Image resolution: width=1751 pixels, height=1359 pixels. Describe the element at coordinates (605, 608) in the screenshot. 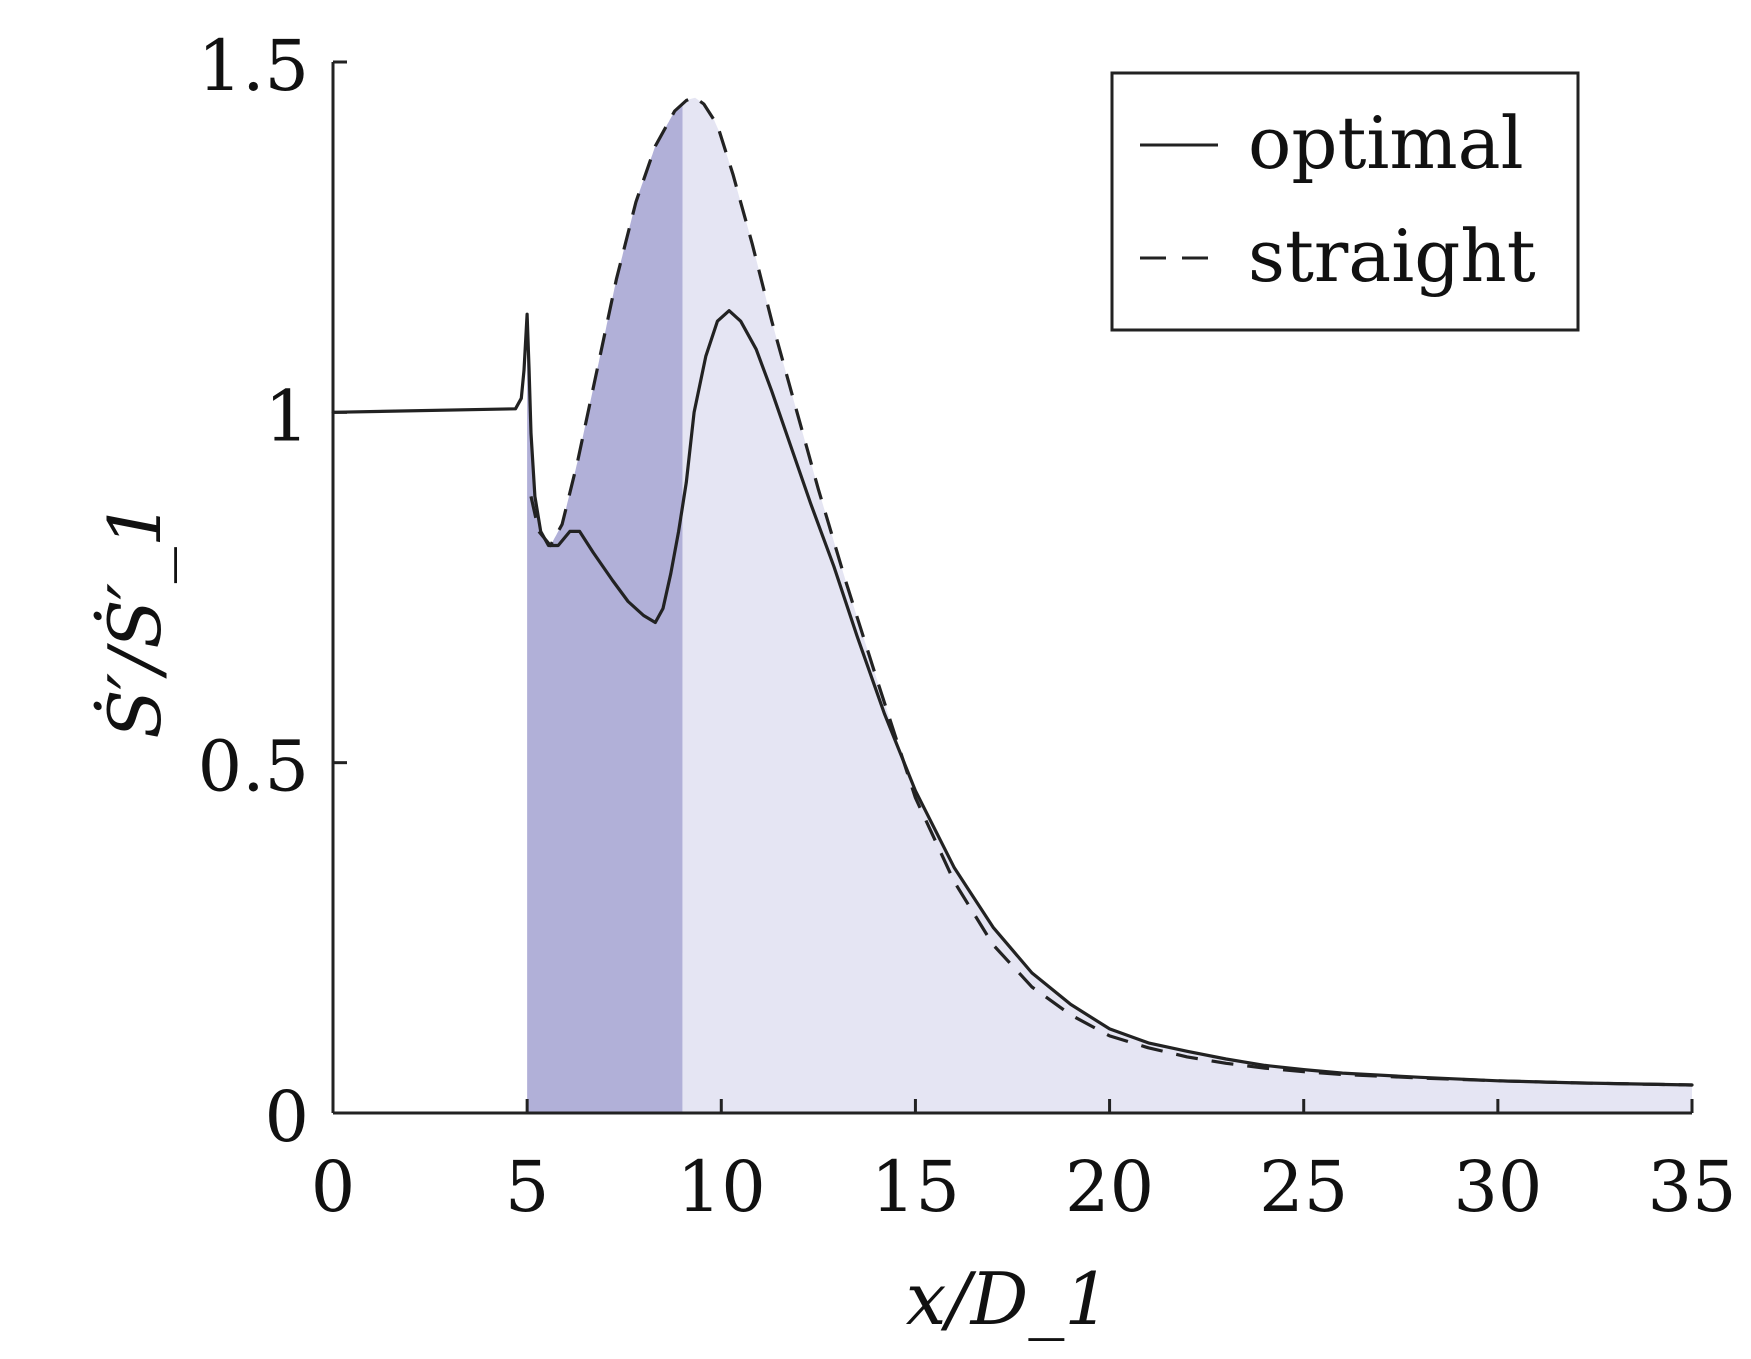

I see `shaded-region-section-a` at that location.